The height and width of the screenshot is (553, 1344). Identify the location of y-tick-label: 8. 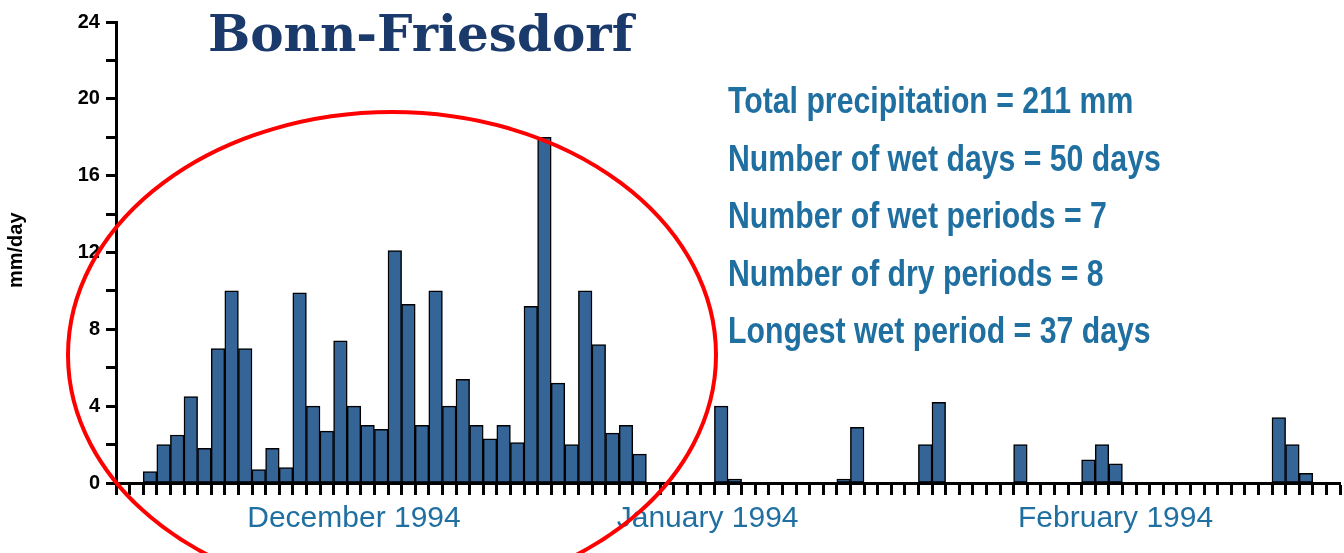
(94, 327).